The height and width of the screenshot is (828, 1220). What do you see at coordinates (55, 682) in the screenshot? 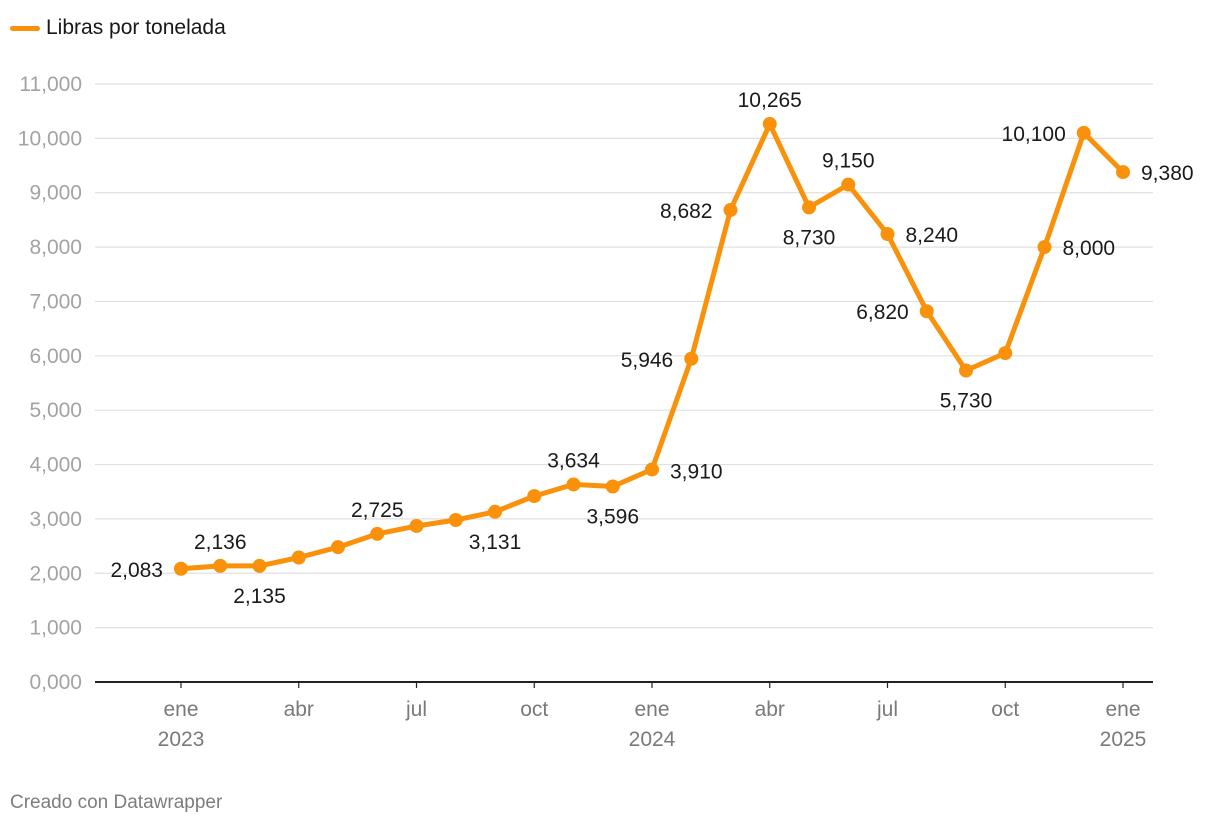
I see `y-tick-label: 0,000` at bounding box center [55, 682].